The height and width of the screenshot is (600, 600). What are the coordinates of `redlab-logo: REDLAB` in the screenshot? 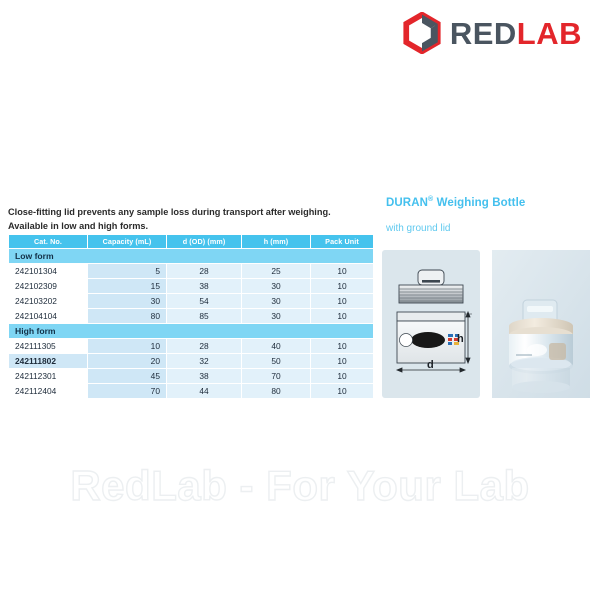 It's located at (491, 33).